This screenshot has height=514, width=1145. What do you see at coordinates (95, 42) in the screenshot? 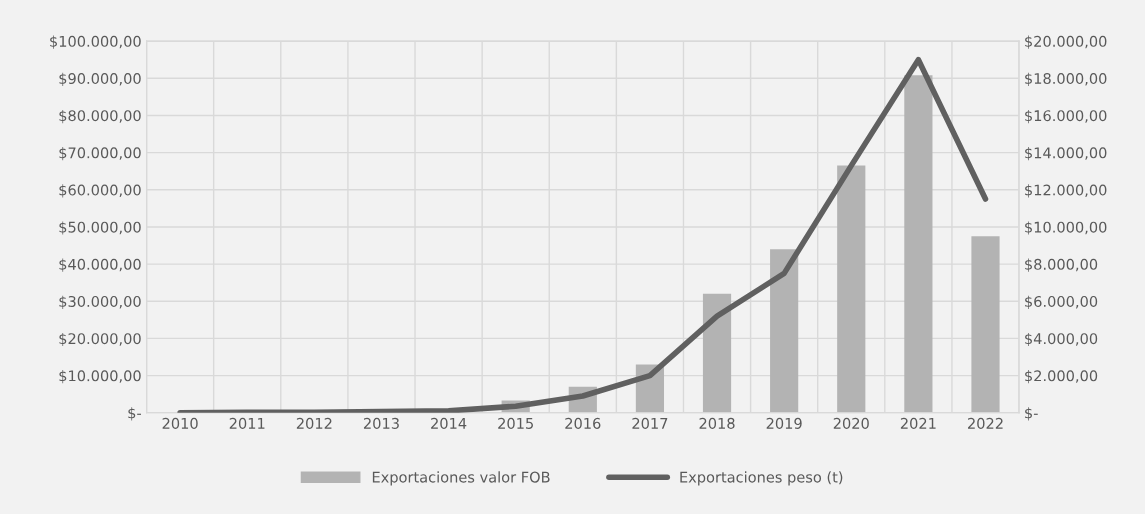
I see `y-tick-label: $100.000,00` at bounding box center [95, 42].